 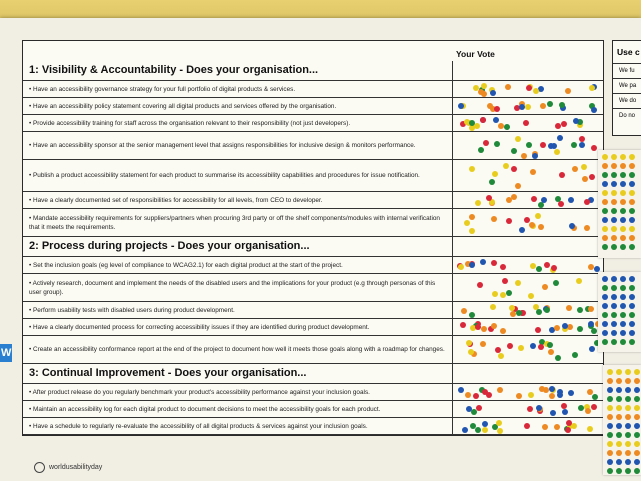 I want to click on side-row: We pa, so click(x=627, y=85).